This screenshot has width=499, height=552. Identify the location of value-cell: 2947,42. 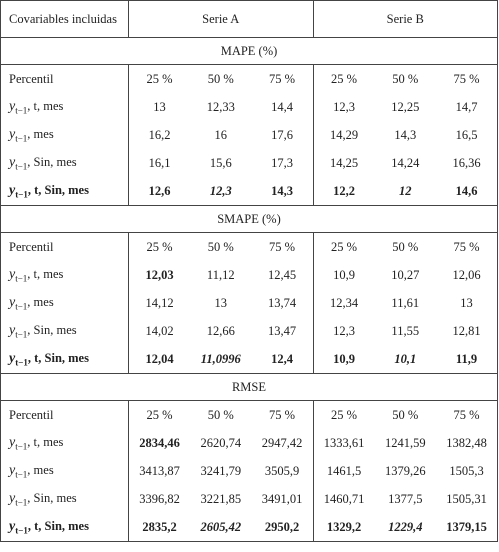
(282, 442).